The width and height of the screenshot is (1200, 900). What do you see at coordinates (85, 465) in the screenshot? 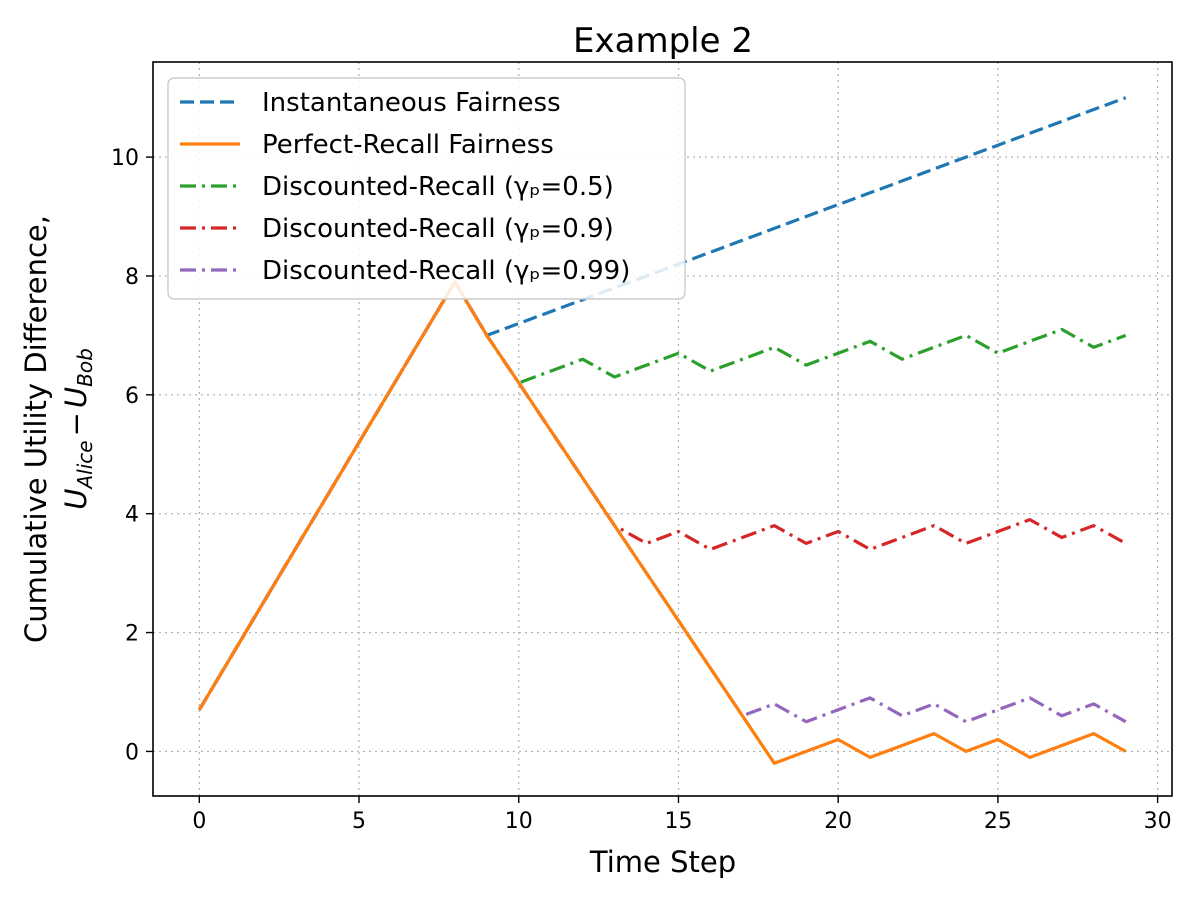
I see `y-label-sub1: Alice` at bounding box center [85, 465].